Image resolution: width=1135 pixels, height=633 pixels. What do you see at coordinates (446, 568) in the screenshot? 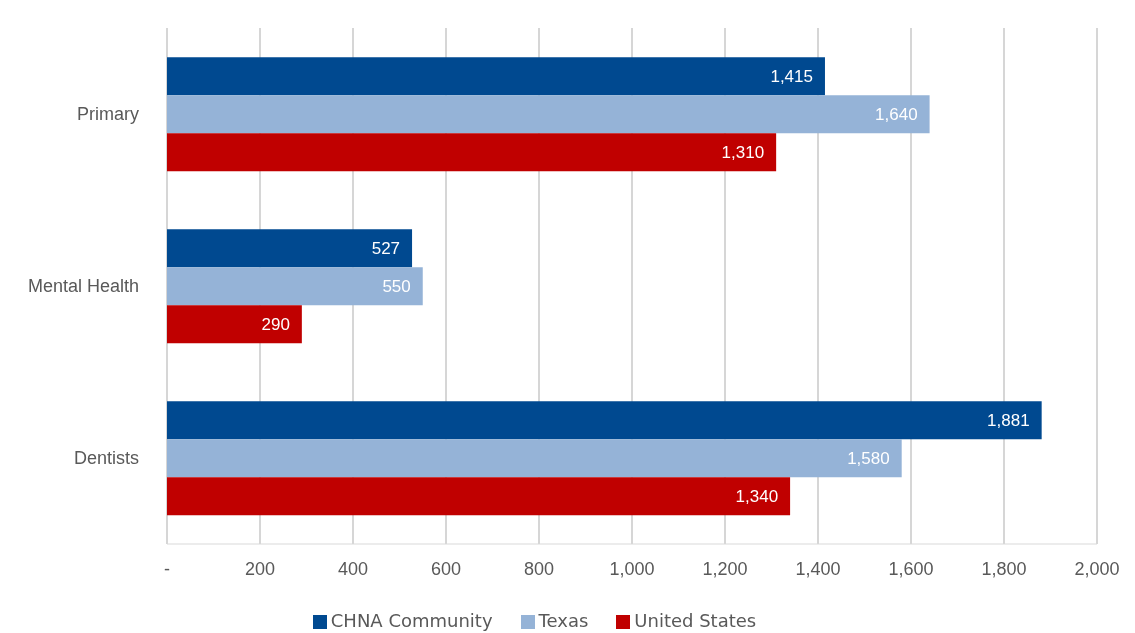
I see `x-tick-label: 600` at bounding box center [446, 568].